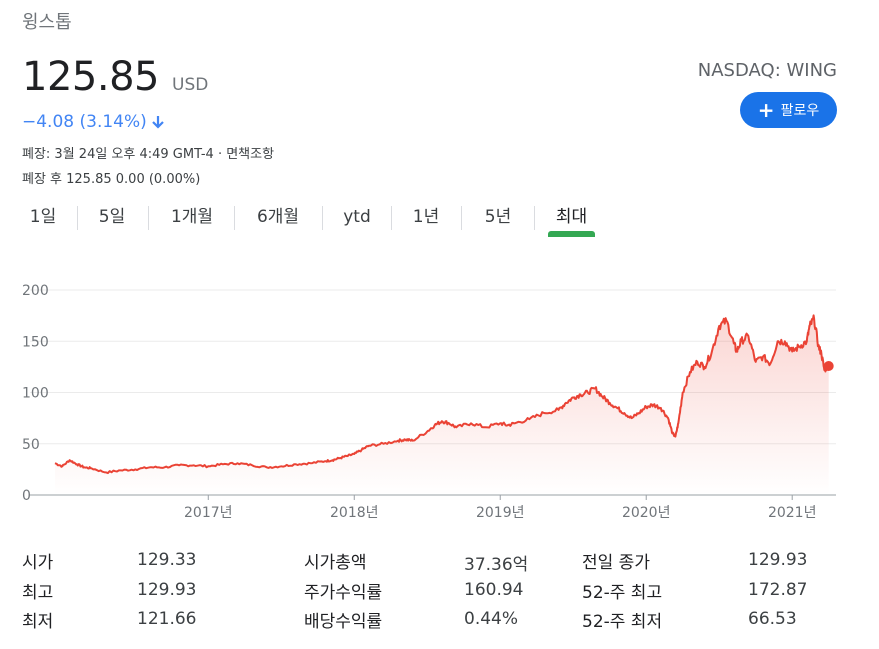 This screenshot has height=649, width=879. What do you see at coordinates (357, 217) in the screenshot?
I see `tab-ytd: ytd` at bounding box center [357, 217].